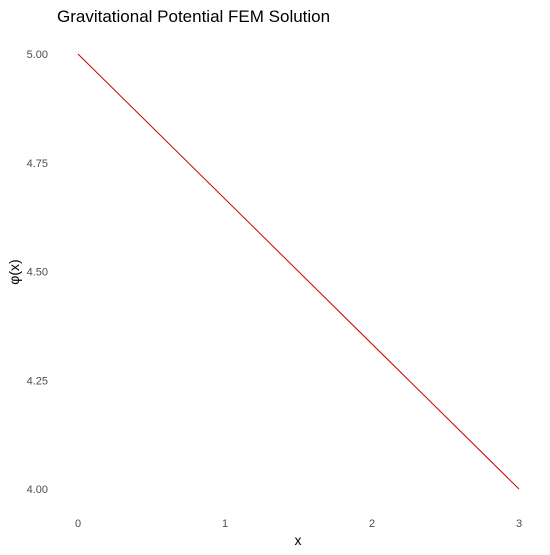 The image size is (550, 555). Describe the element at coordinates (37, 381) in the screenshot. I see `y-tick-label: 4.25` at that location.